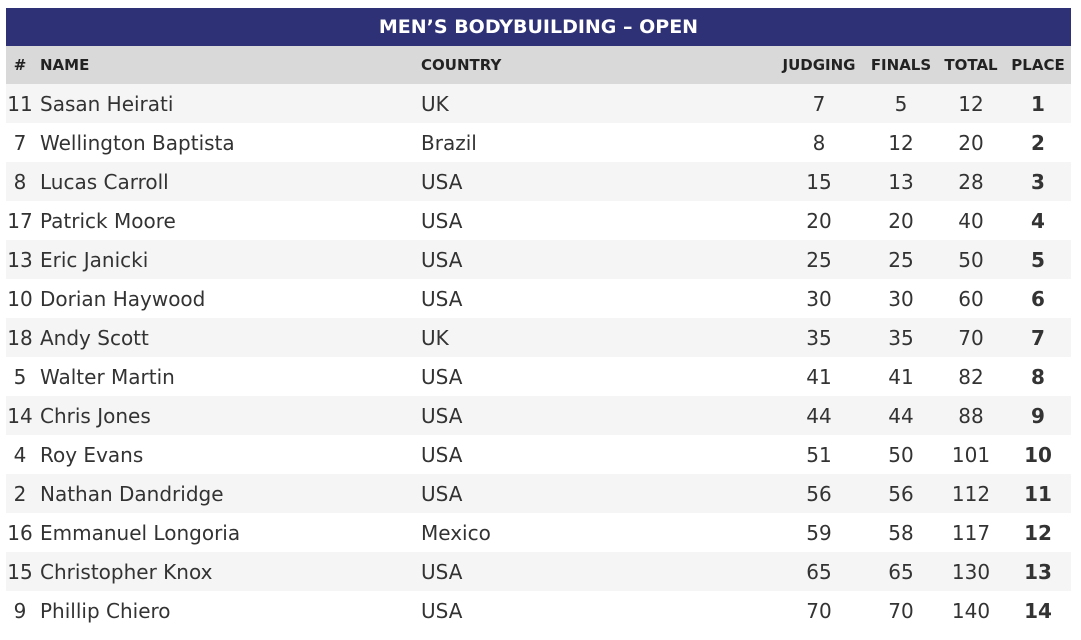  Describe the element at coordinates (819, 103) in the screenshot. I see `judging-cell: 7` at that location.